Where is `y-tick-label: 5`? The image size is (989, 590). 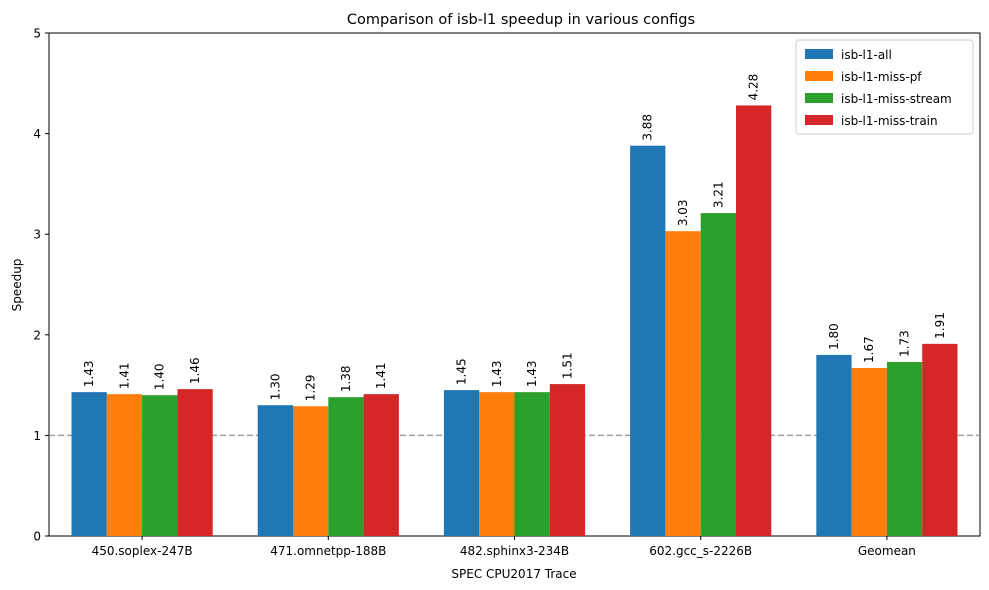
y-tick-label: 5 is located at coordinates (37, 34).